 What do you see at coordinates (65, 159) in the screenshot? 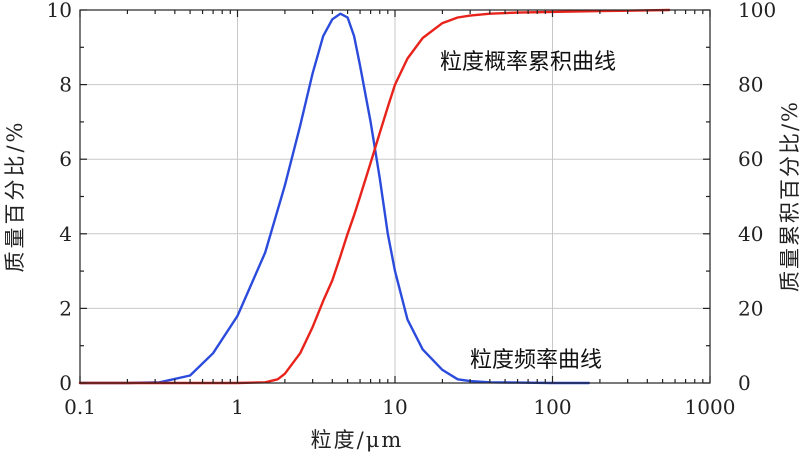
I see `y-left-tick-label: 6` at bounding box center [65, 159].